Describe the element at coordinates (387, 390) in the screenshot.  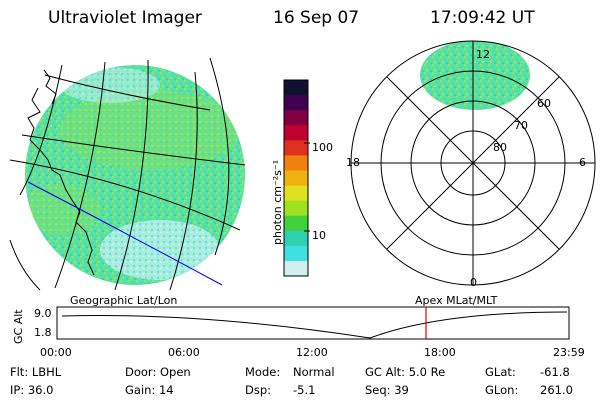
I see `seq-status: Seq: 39` at that location.